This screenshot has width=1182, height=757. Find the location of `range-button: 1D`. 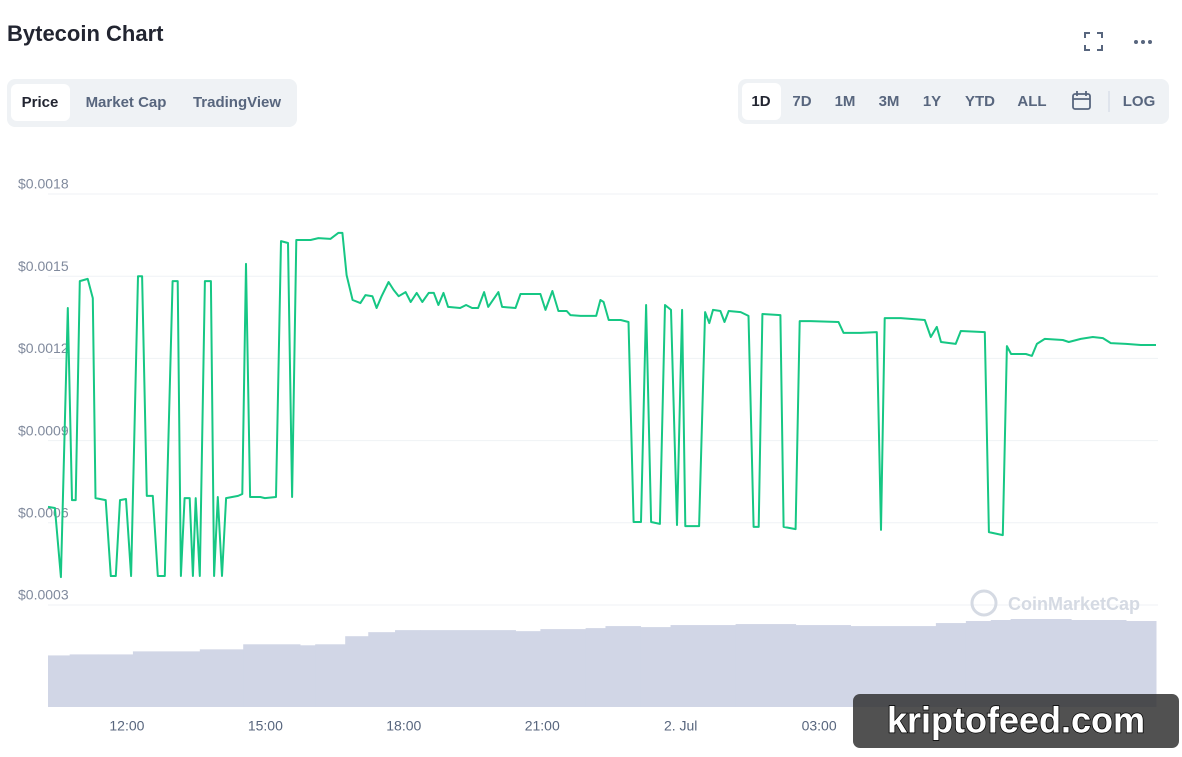

range-button: 1D is located at coordinates (760, 101).